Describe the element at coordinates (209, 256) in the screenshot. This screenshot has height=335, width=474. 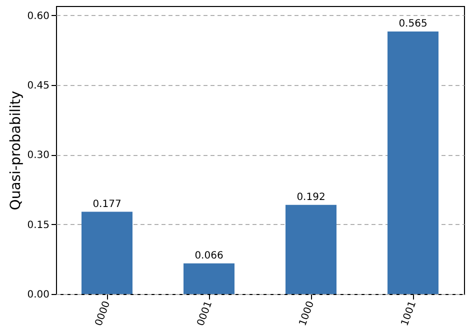
I see `data-label: 0.066` at that location.